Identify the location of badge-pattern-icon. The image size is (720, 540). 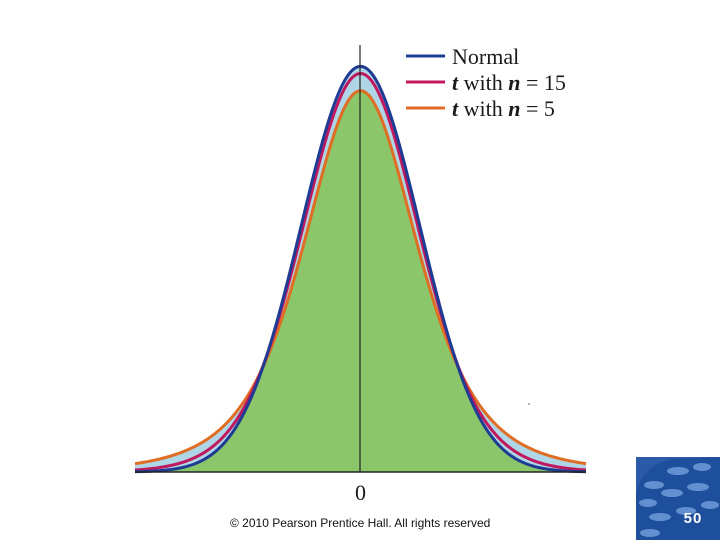
(678, 498).